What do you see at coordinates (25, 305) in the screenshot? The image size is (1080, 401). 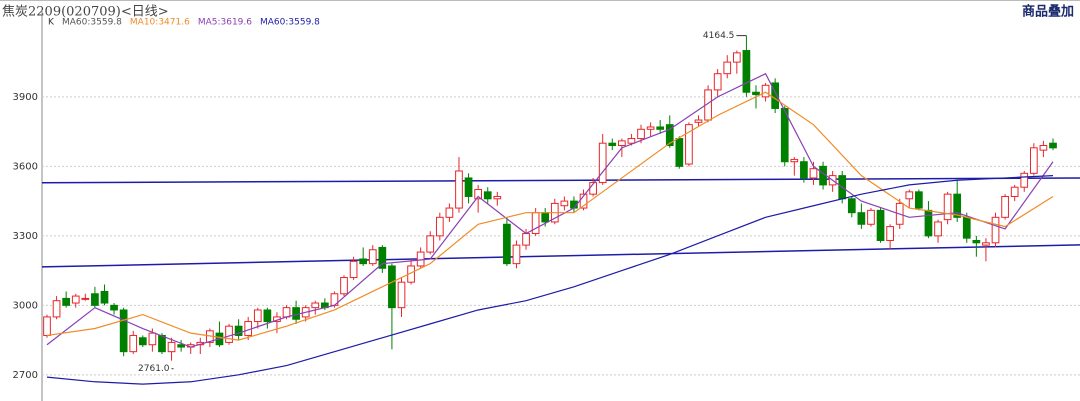 I see `y-tick-label: 3000` at bounding box center [25, 305].